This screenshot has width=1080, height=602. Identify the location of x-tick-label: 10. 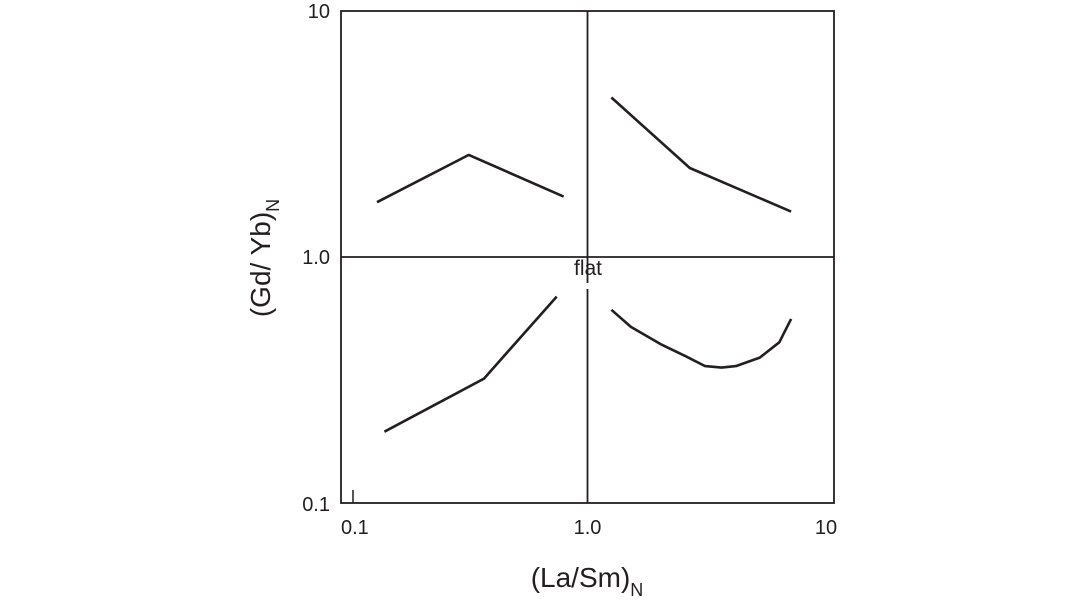
(826, 528).